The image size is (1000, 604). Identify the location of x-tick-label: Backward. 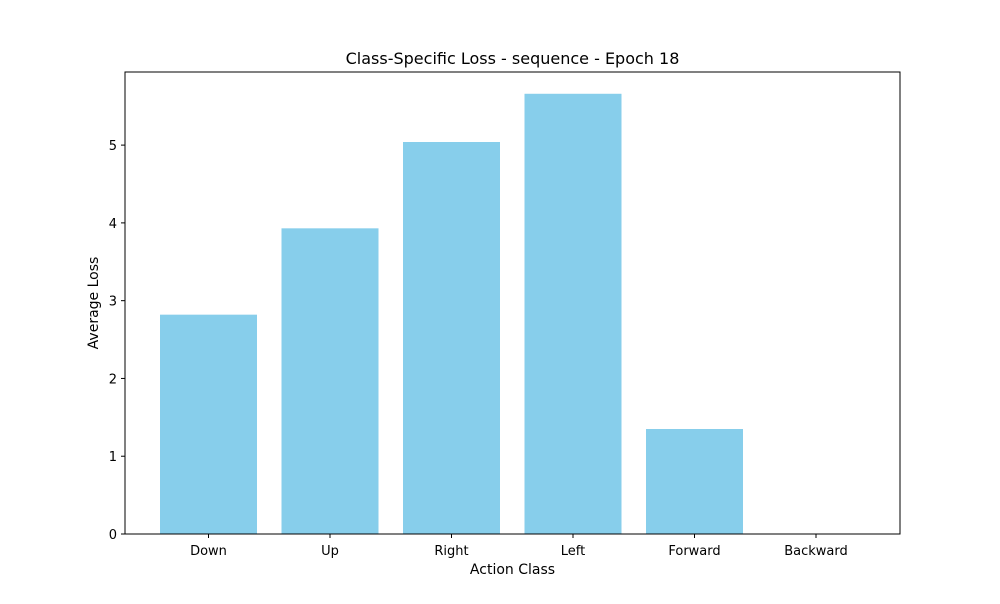
(816, 551).